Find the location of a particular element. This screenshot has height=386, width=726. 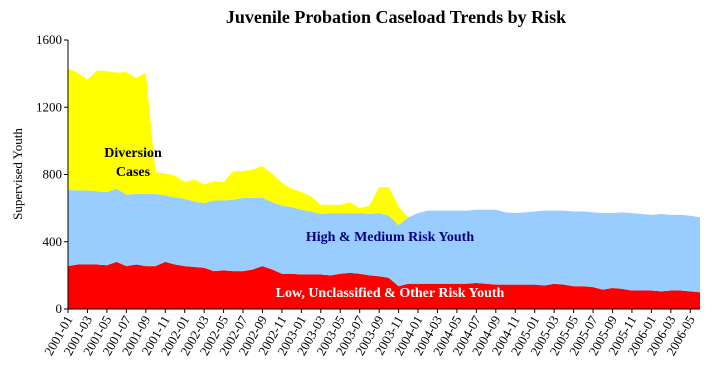

series-label-diversion-line2: Cases is located at coordinates (133, 172).